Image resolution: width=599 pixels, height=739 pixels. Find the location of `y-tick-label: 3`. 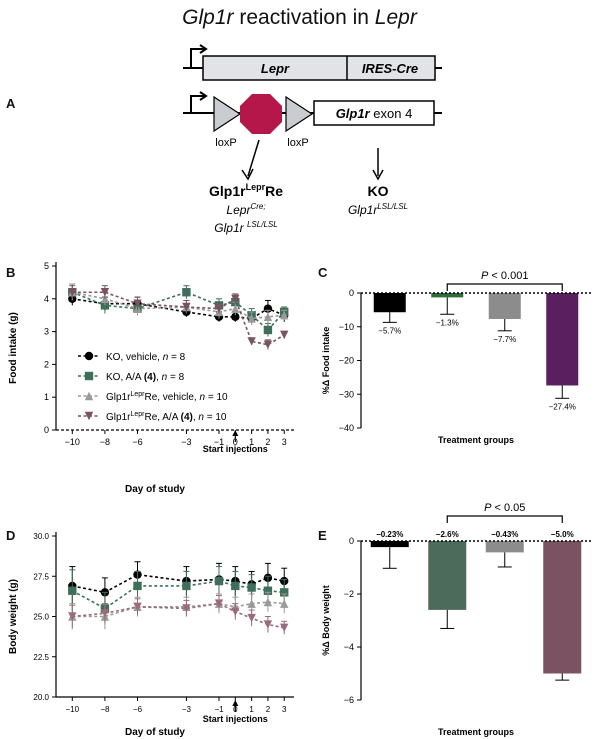

y-tick-label: 3 is located at coordinates (46, 332).